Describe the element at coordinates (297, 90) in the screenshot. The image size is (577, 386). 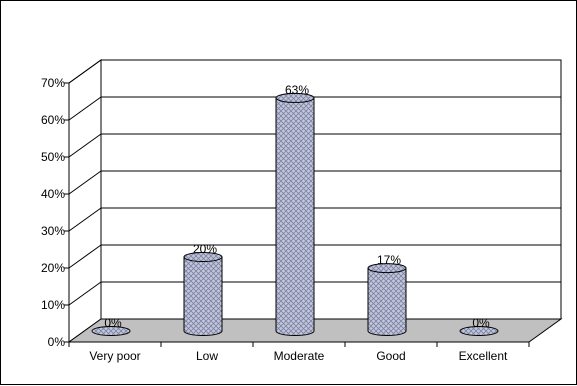
I see `data-label: 63%` at that location.